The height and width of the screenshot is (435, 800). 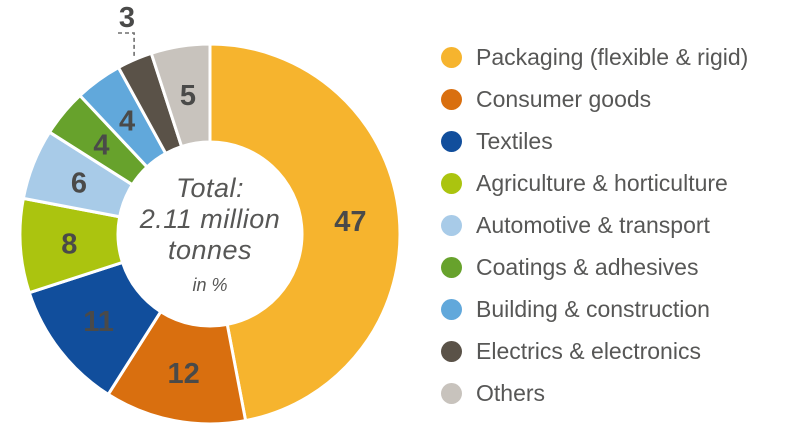 What do you see at coordinates (451, 309) in the screenshot?
I see `legend-swatch-building-construction` at bounding box center [451, 309].